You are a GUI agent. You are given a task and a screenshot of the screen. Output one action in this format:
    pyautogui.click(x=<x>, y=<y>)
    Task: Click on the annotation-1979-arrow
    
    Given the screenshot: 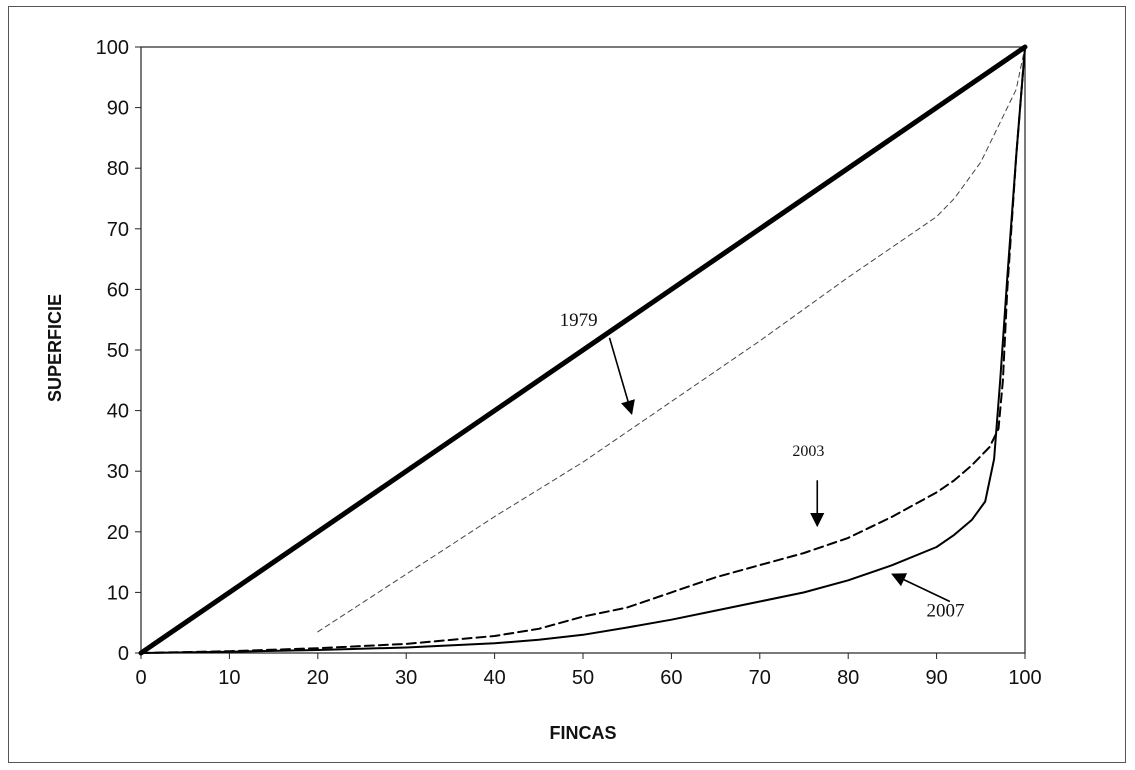 What is the action you would take?
    pyautogui.click(x=621, y=376)
    